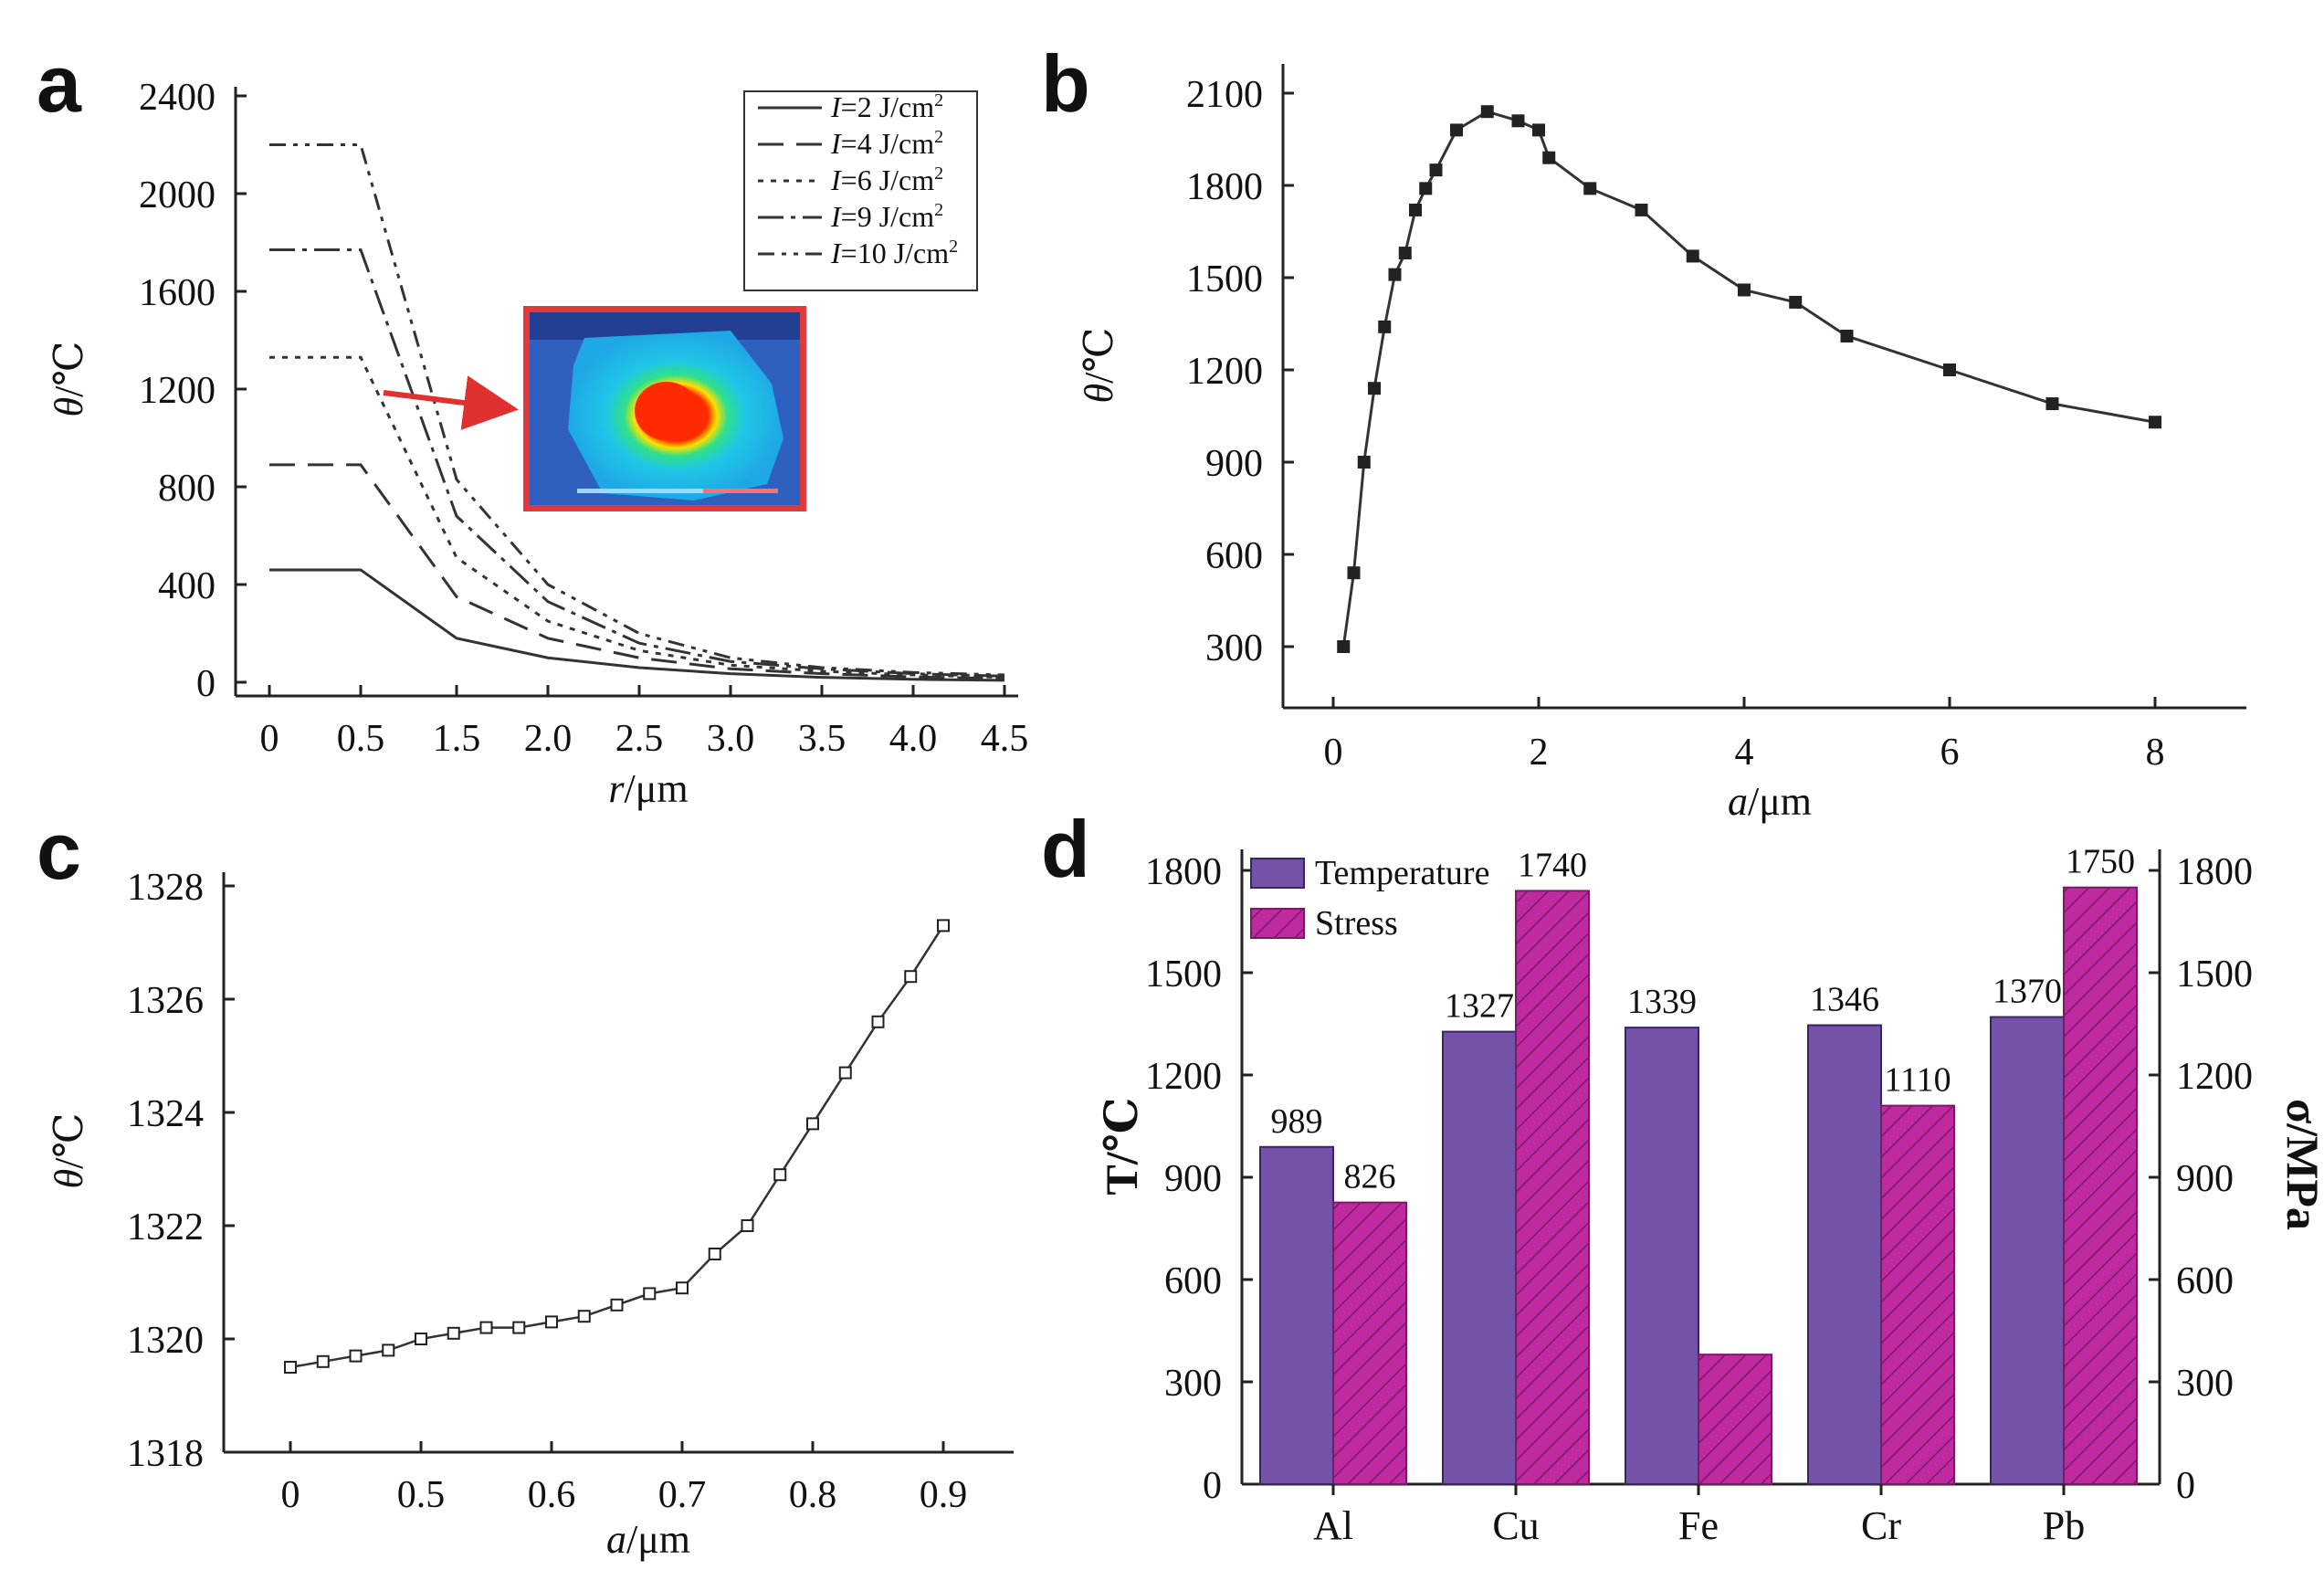 The height and width of the screenshot is (1570, 2324). Describe the element at coordinates (667, 411) in the screenshot. I see `inset-hotspot` at that location.